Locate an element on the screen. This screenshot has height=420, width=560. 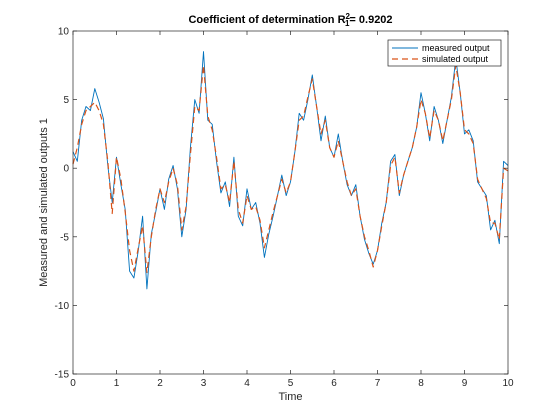
y-tick-label: 0 is located at coordinates (66, 169).